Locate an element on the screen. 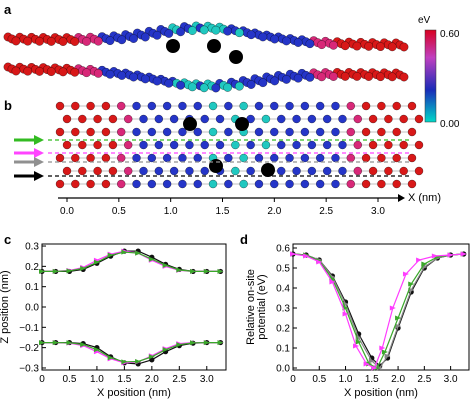 The image size is (474, 402). x-tick-label: 2.0 is located at coordinates (152, 379).